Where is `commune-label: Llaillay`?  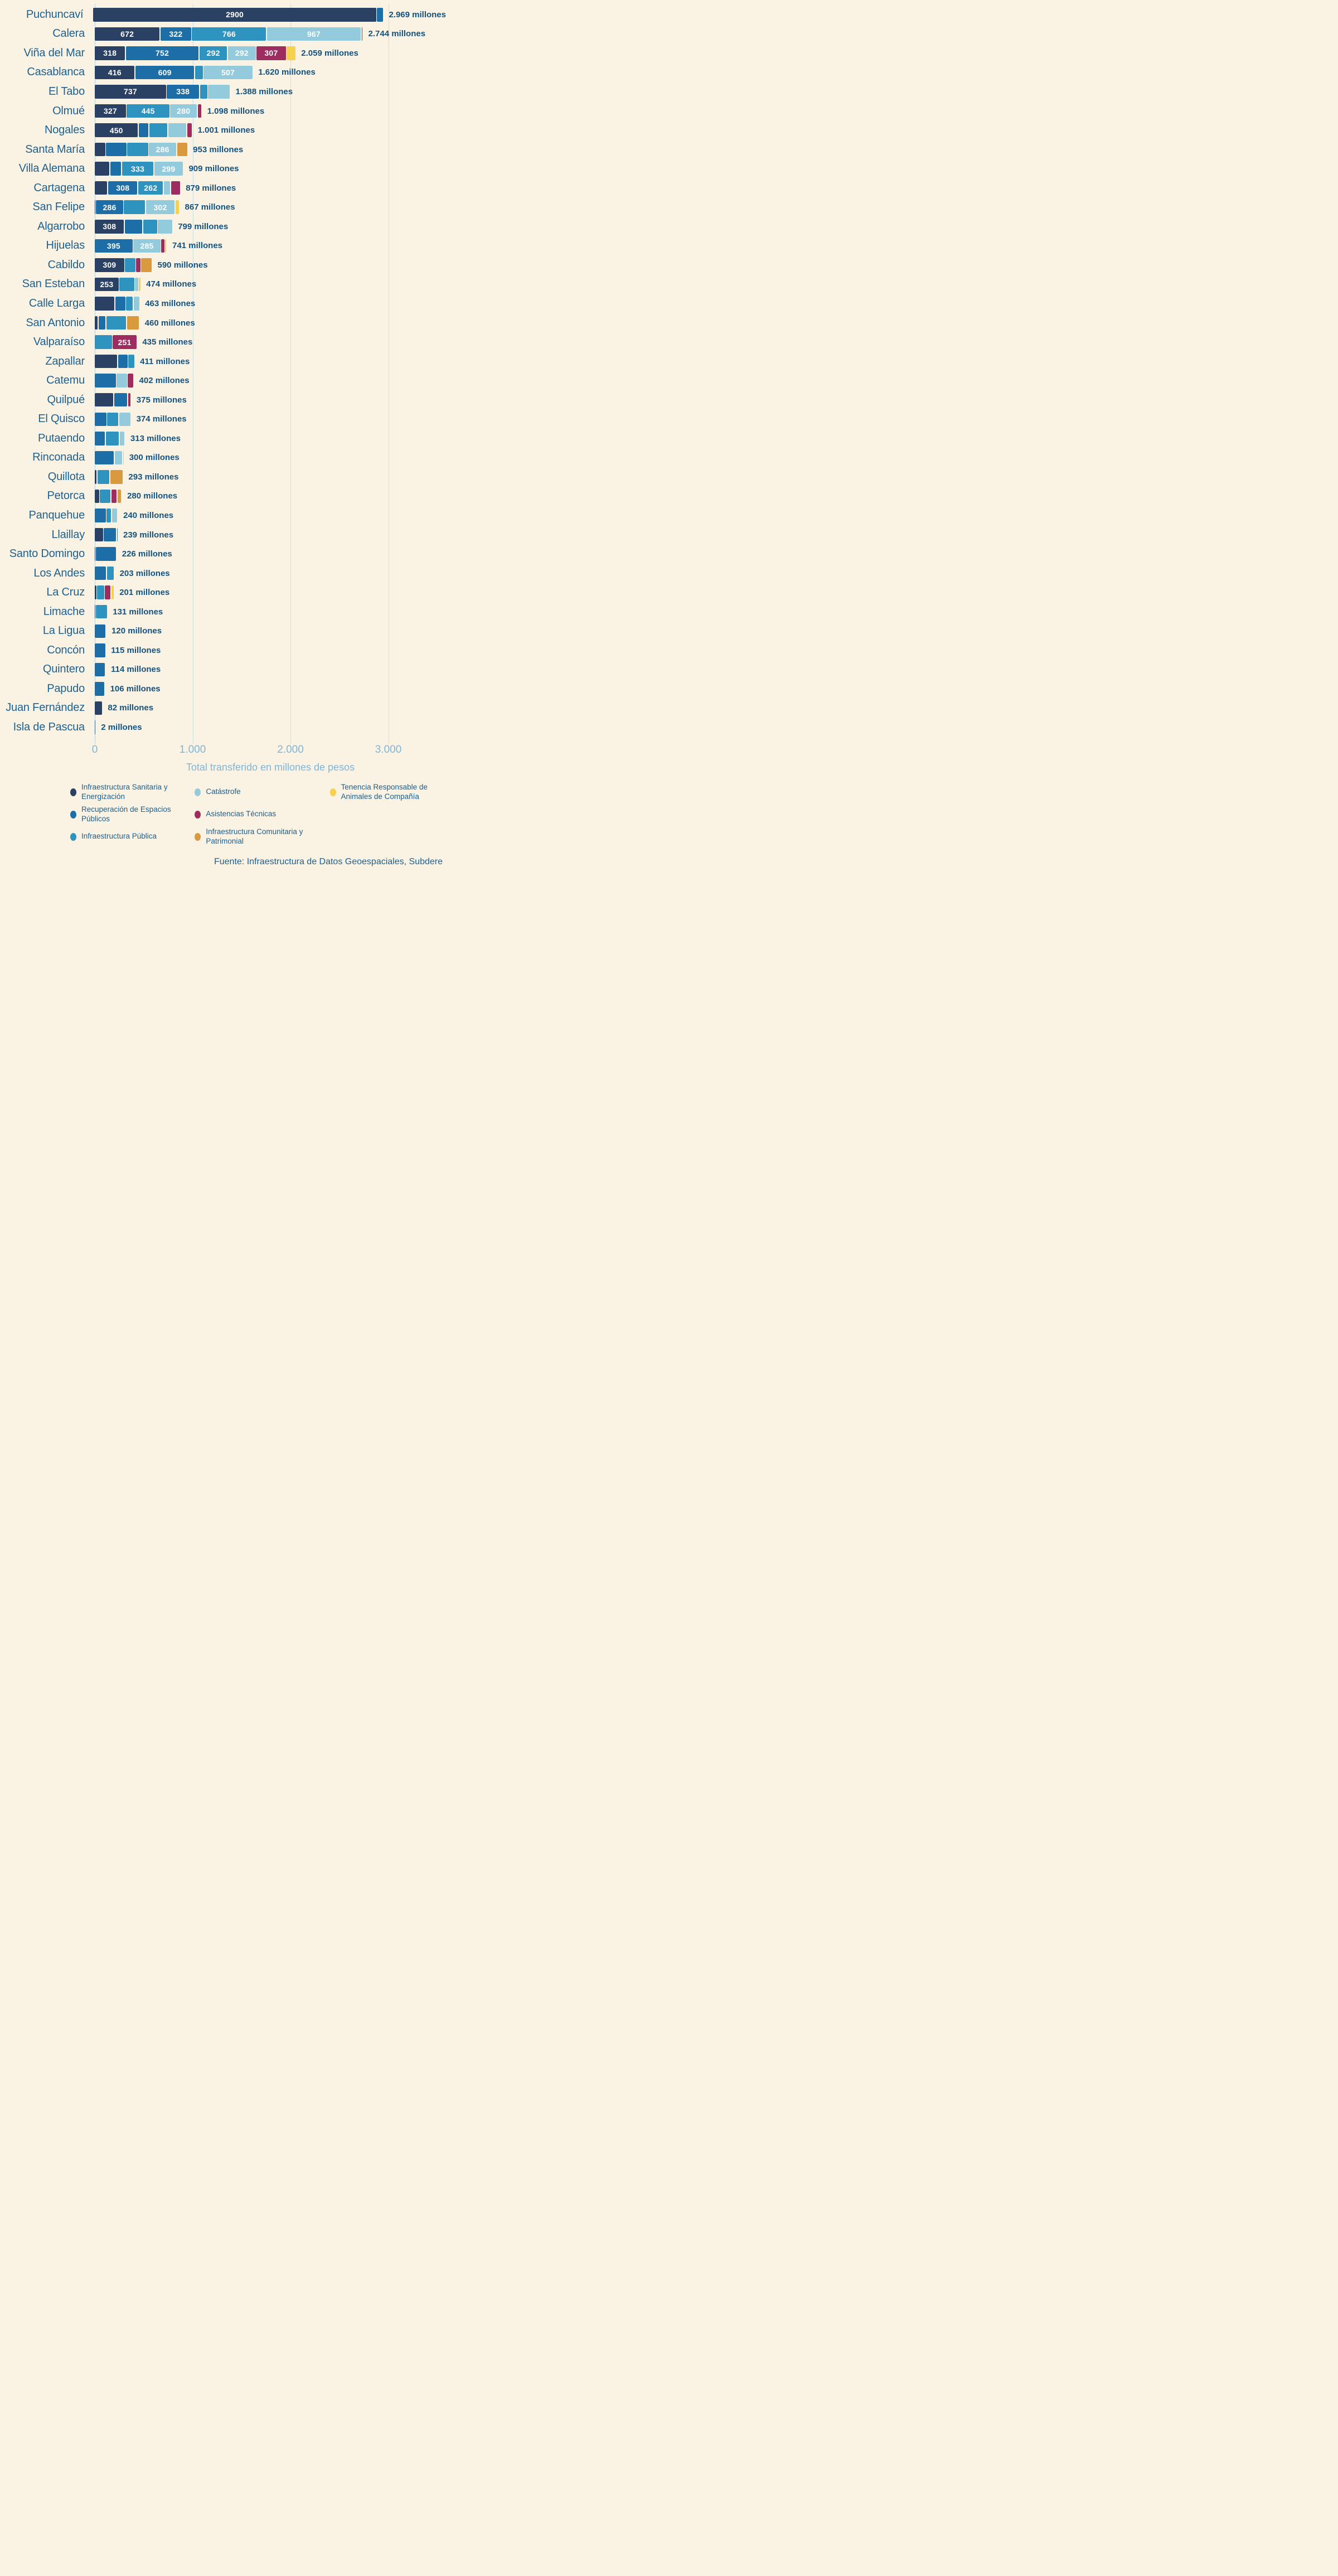
commune-label: Llaillay is located at coordinates (68, 534).